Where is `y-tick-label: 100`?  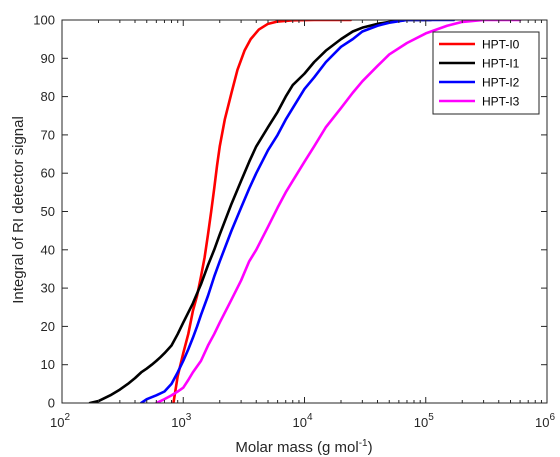
y-tick-label: 100 is located at coordinates (44, 20).